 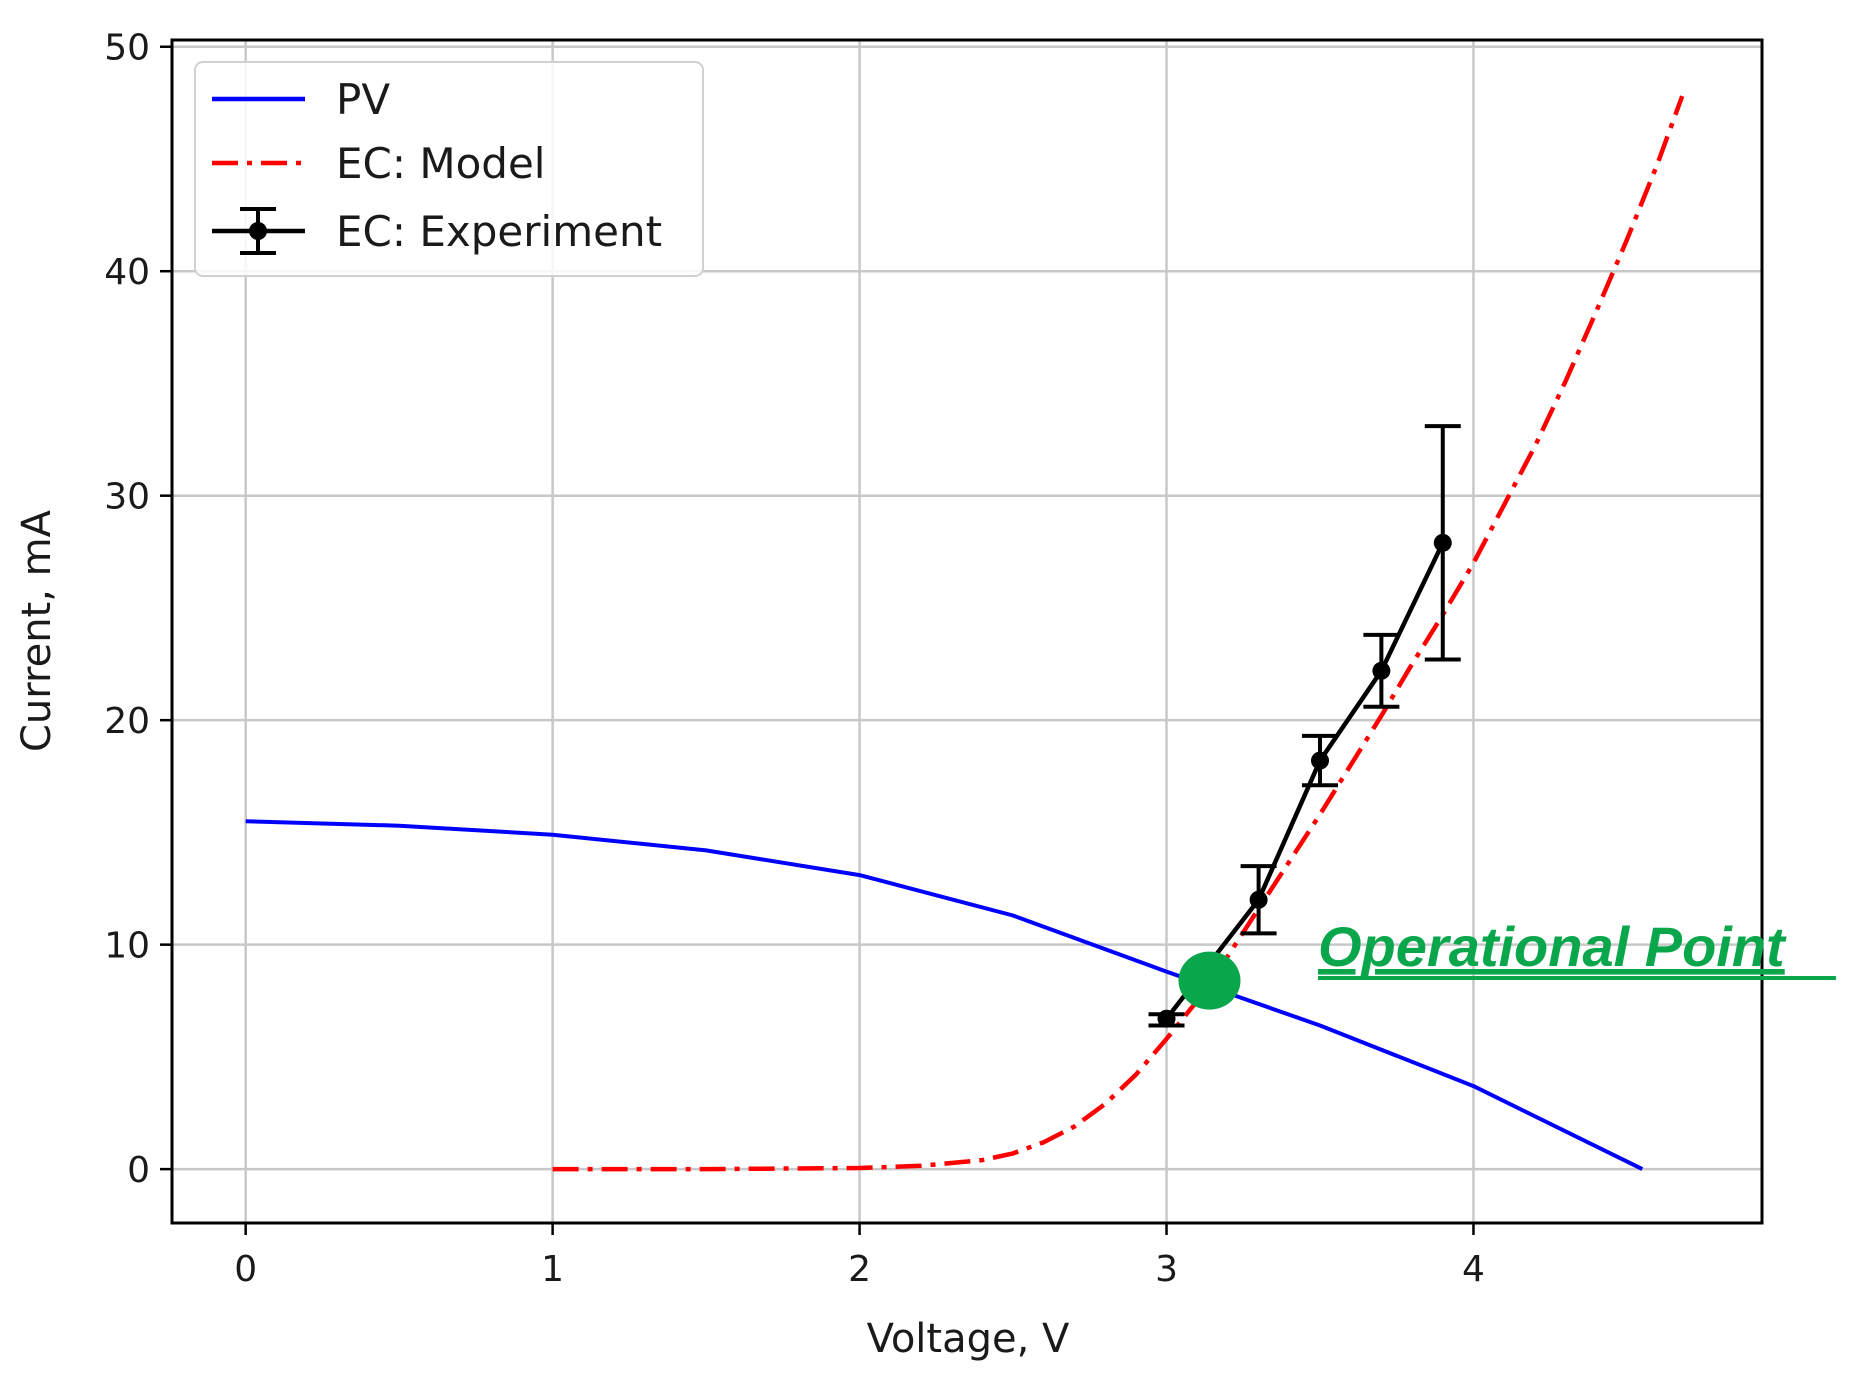 What do you see at coordinates (440, 163) in the screenshot?
I see `legend-label-ec-model: EC: Model` at bounding box center [440, 163].